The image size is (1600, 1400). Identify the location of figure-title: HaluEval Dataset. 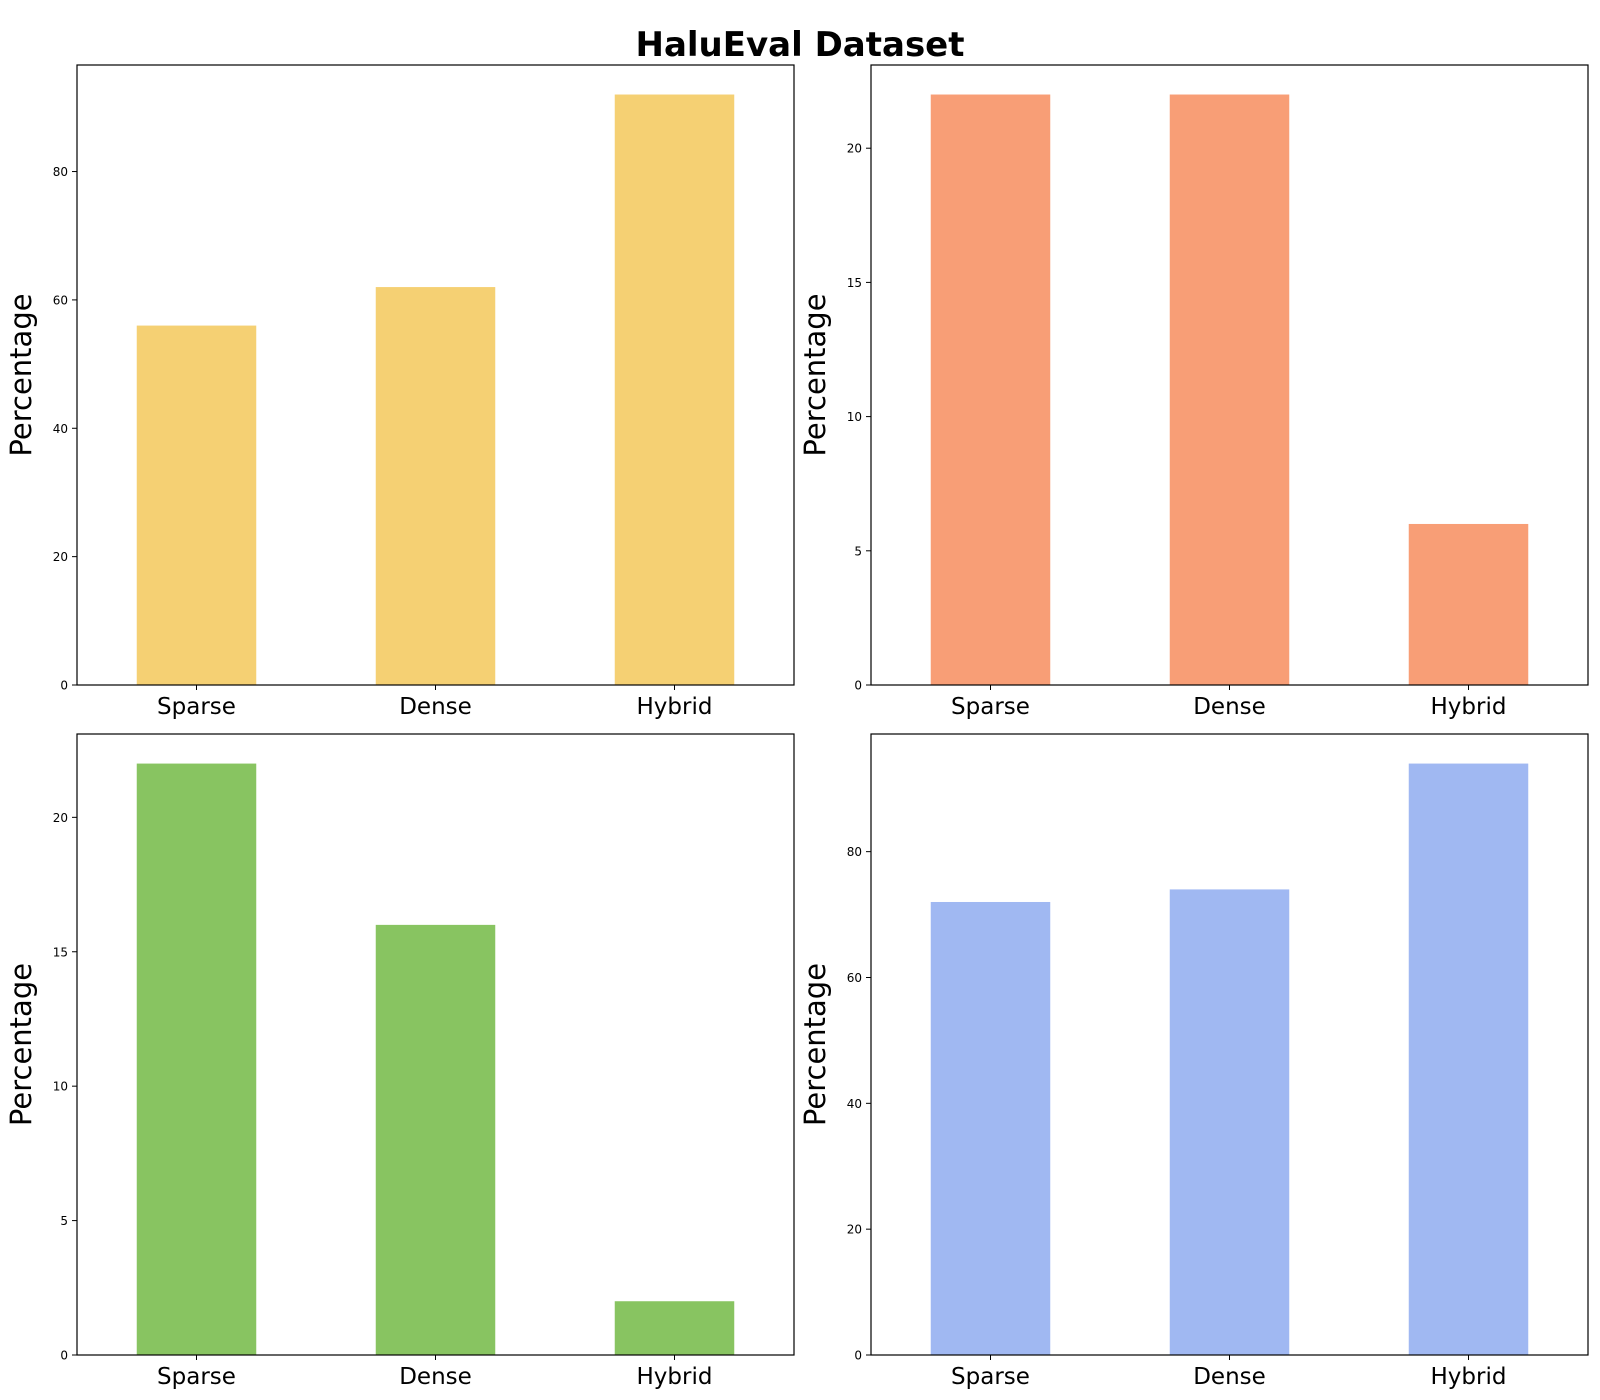
(800, 45).